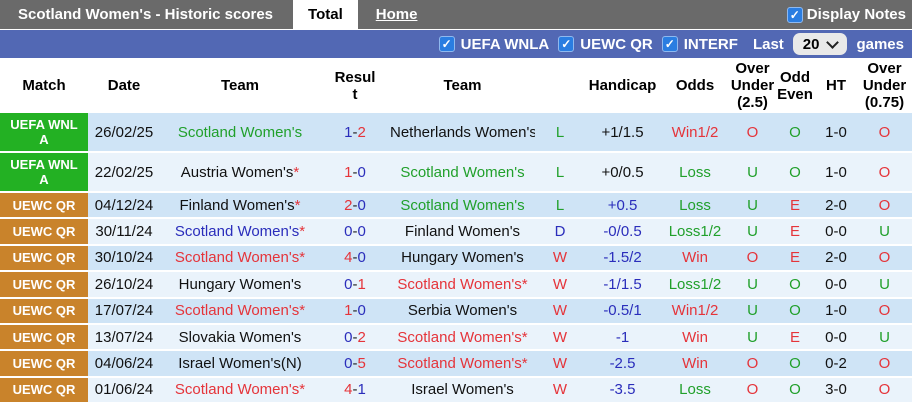  I want to click on filter-interf: ✓ INTERF, so click(699, 44).